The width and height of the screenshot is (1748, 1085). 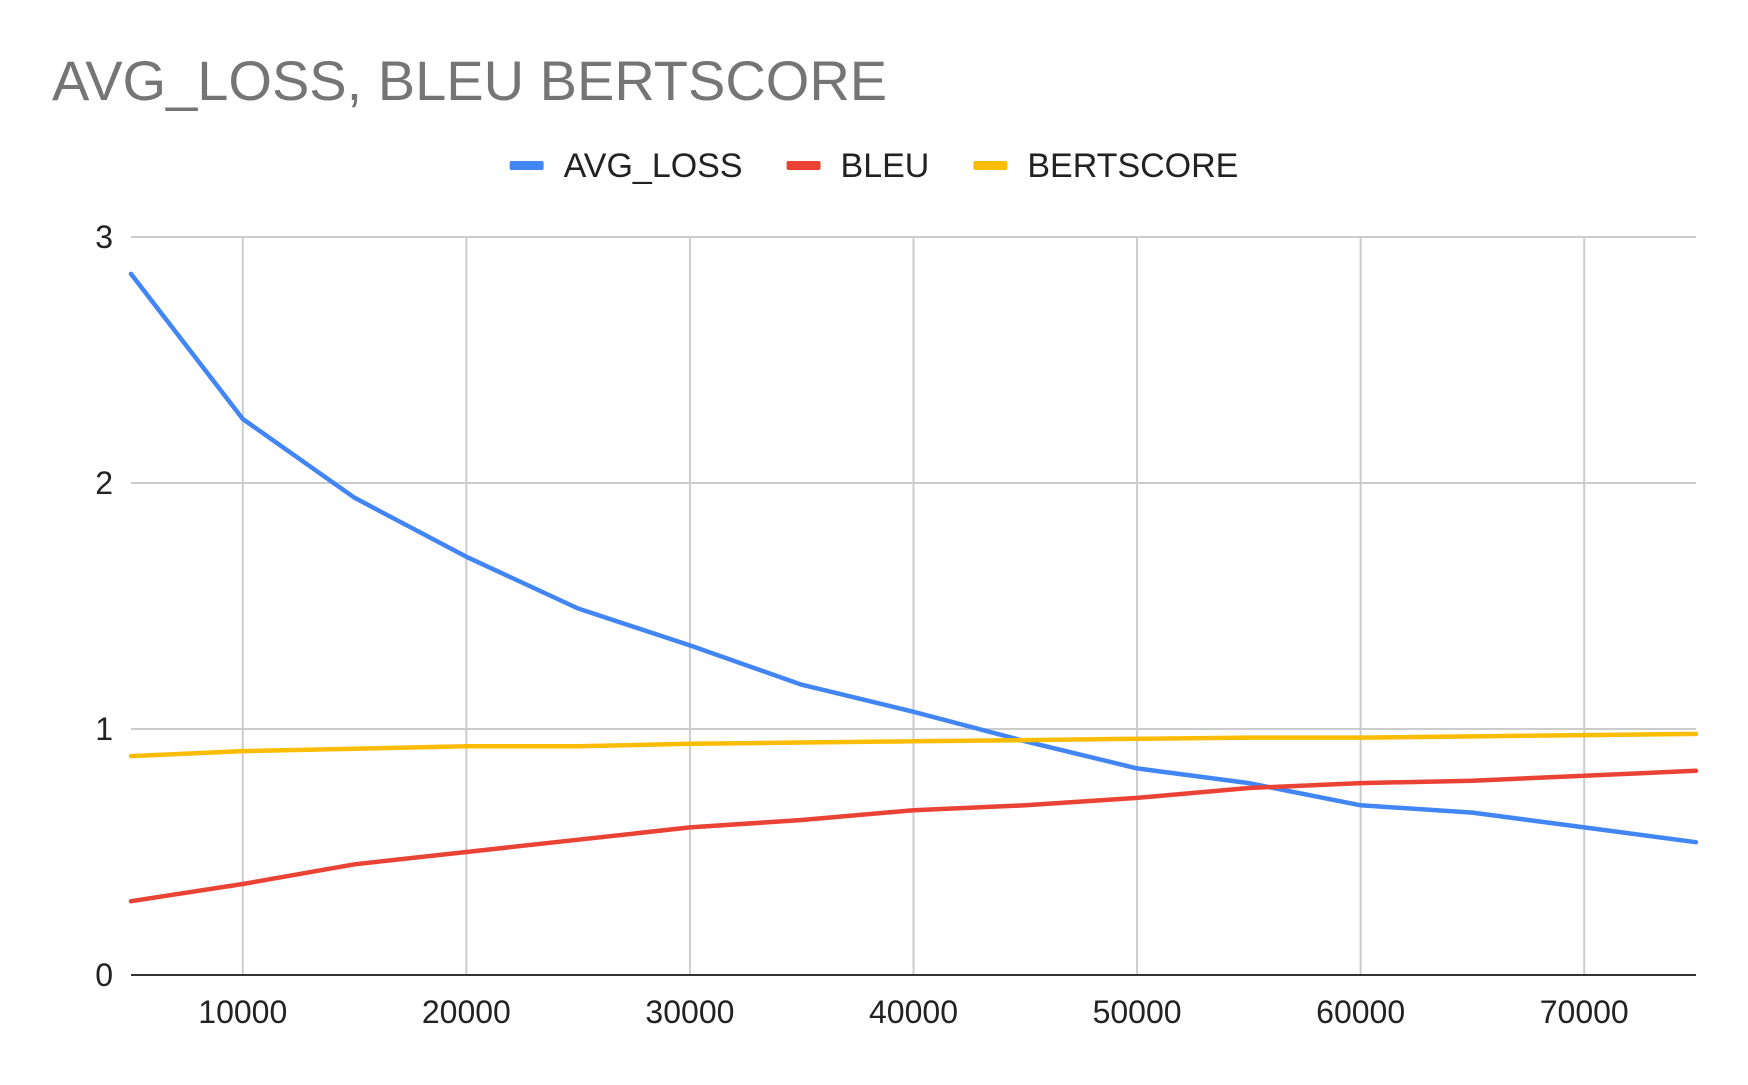 I want to click on legend-label-bertscore: BERTSCORE, so click(x=1132, y=166).